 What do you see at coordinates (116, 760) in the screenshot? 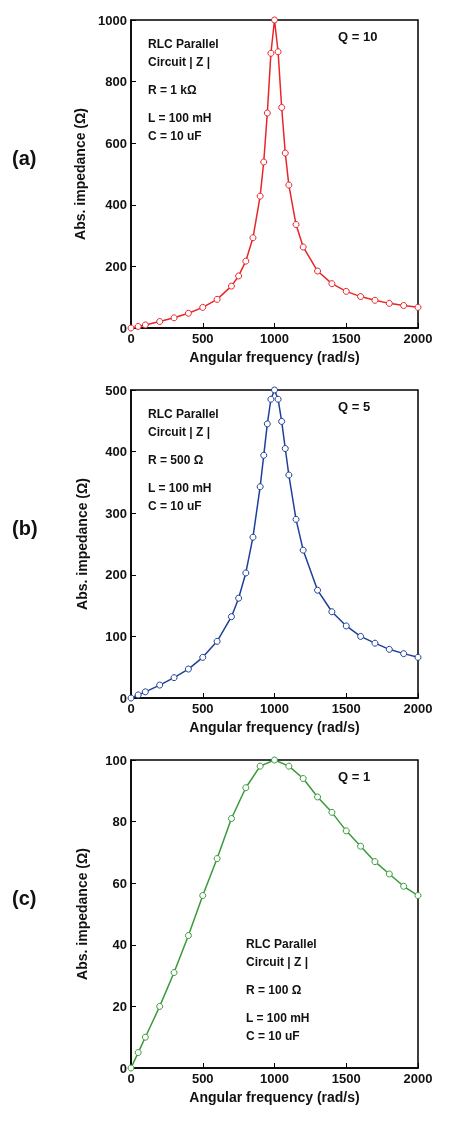
I see `y-tick-label: 100` at bounding box center [116, 760].